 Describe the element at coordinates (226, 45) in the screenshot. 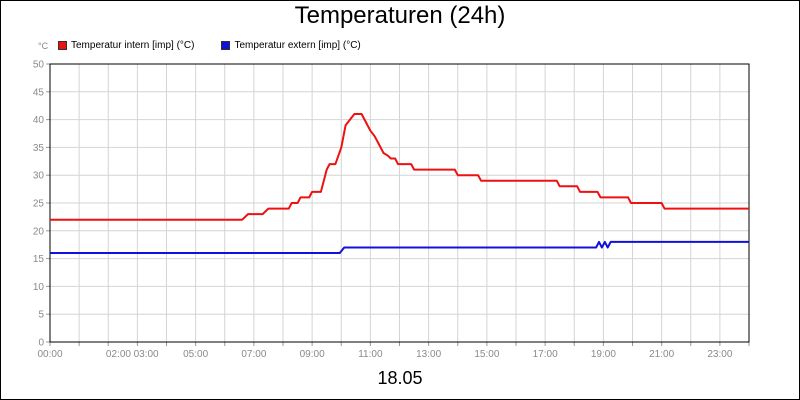

I see `legend-swatch-extern` at that location.